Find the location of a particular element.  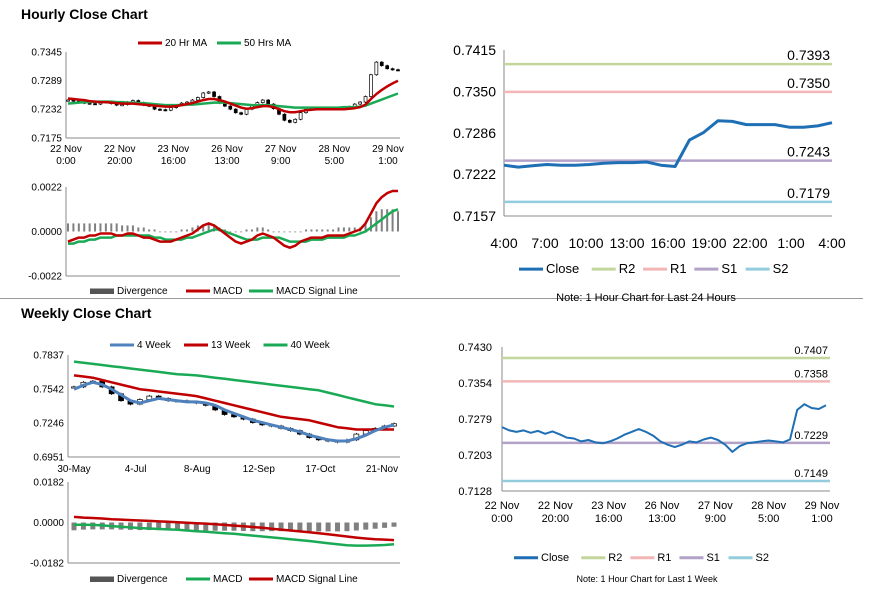

weekly-signal-line is located at coordinates (234, 528).